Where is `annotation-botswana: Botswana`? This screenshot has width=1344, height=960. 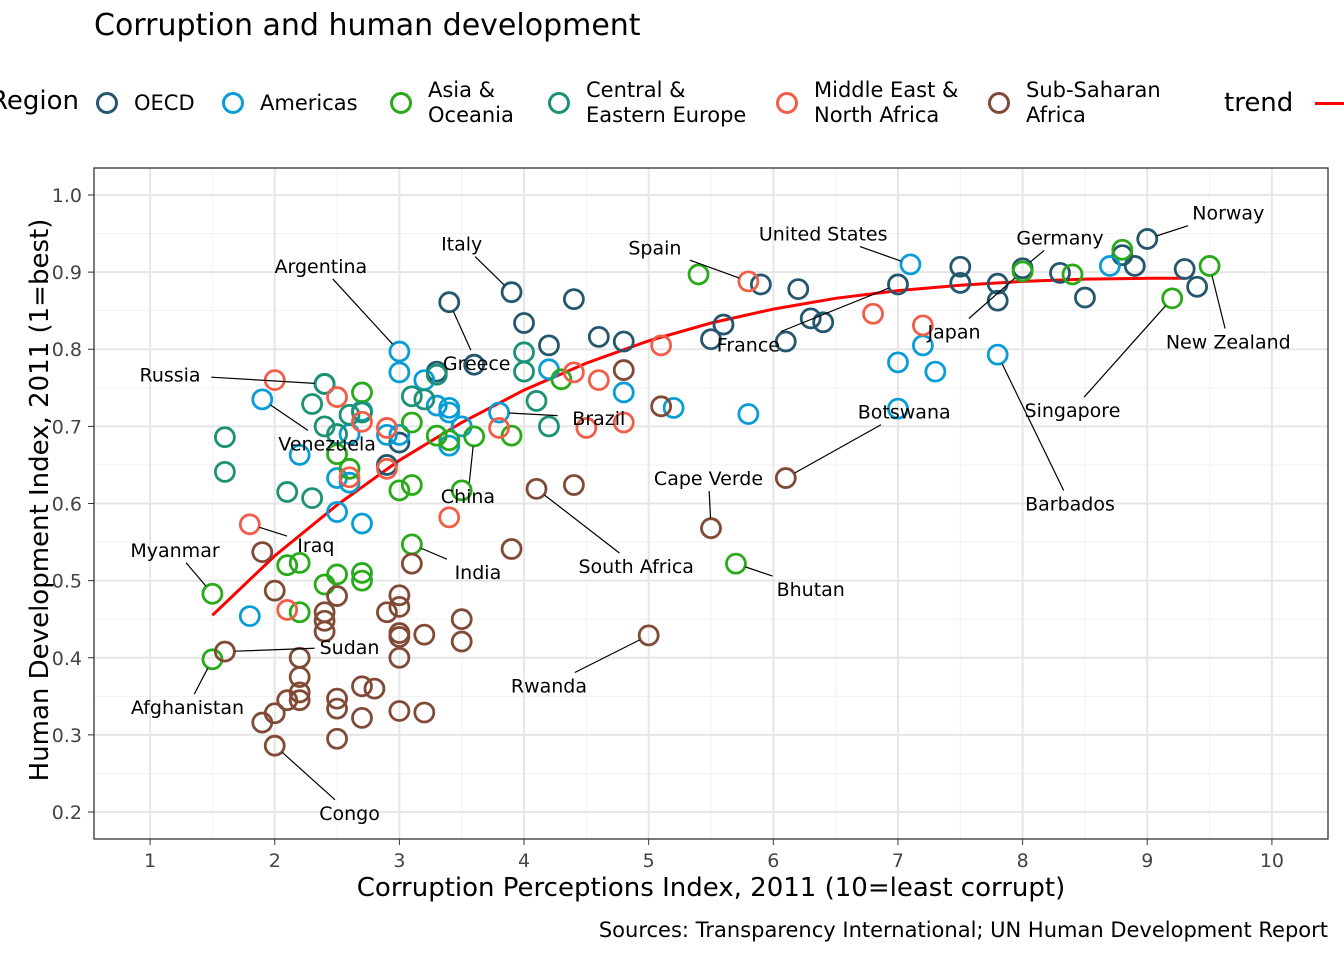
annotation-botswana: Botswana is located at coordinates (904, 413).